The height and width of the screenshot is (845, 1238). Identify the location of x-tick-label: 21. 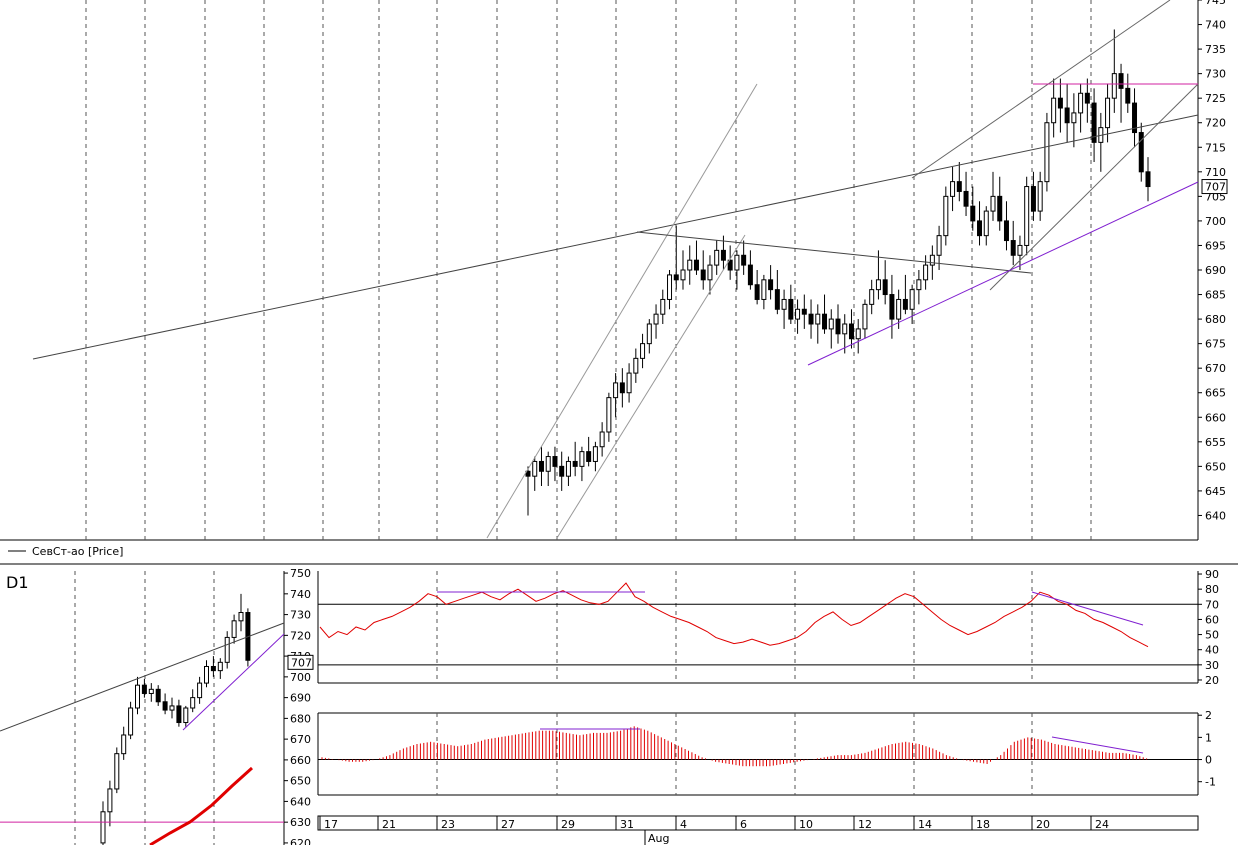
(389, 824).